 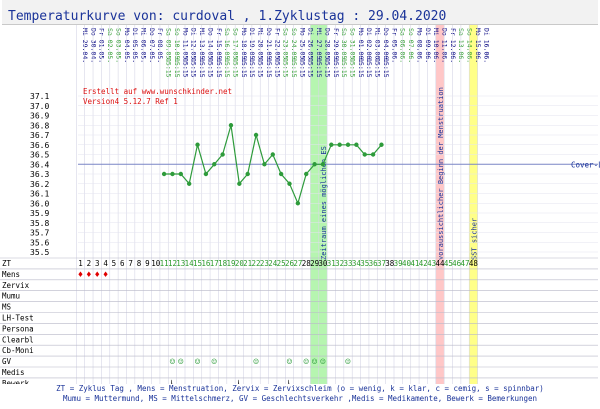 What do you see at coordinates (319, 45) in the screenshot?
I see `date-label: Mi 27.05.` at bounding box center [319, 45].